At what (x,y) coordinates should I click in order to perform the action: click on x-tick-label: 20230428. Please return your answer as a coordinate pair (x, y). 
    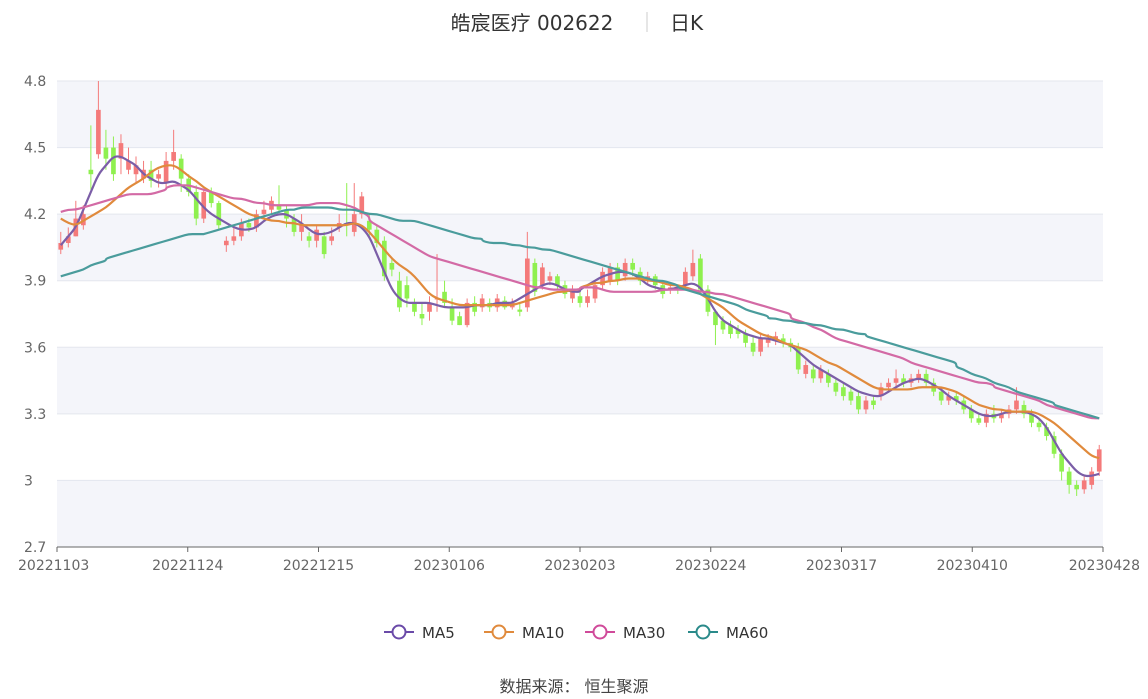
    Looking at the image, I should click on (1104, 566).